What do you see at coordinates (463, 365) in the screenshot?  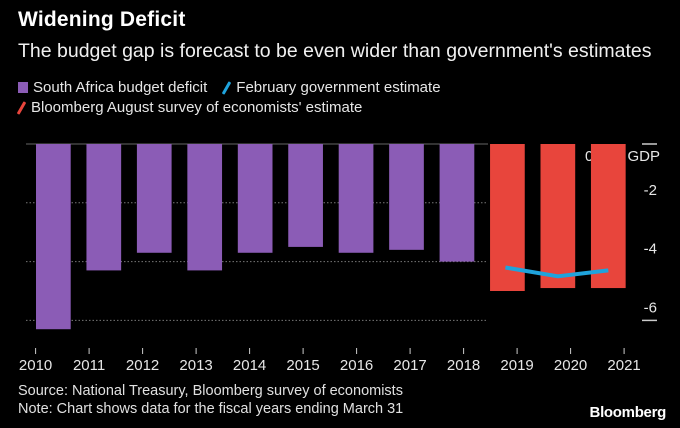 I see `x-tick-label: 2018` at bounding box center [463, 365].